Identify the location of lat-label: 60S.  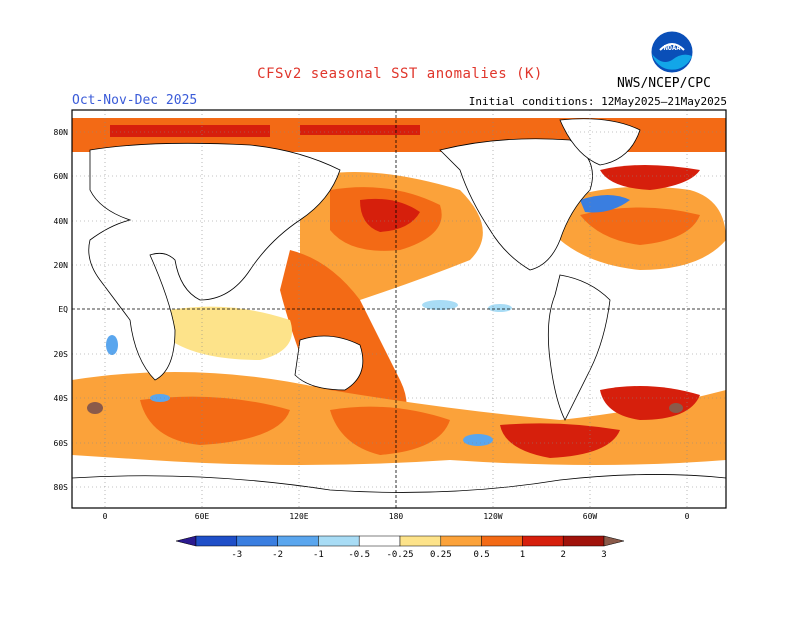
(61, 443).